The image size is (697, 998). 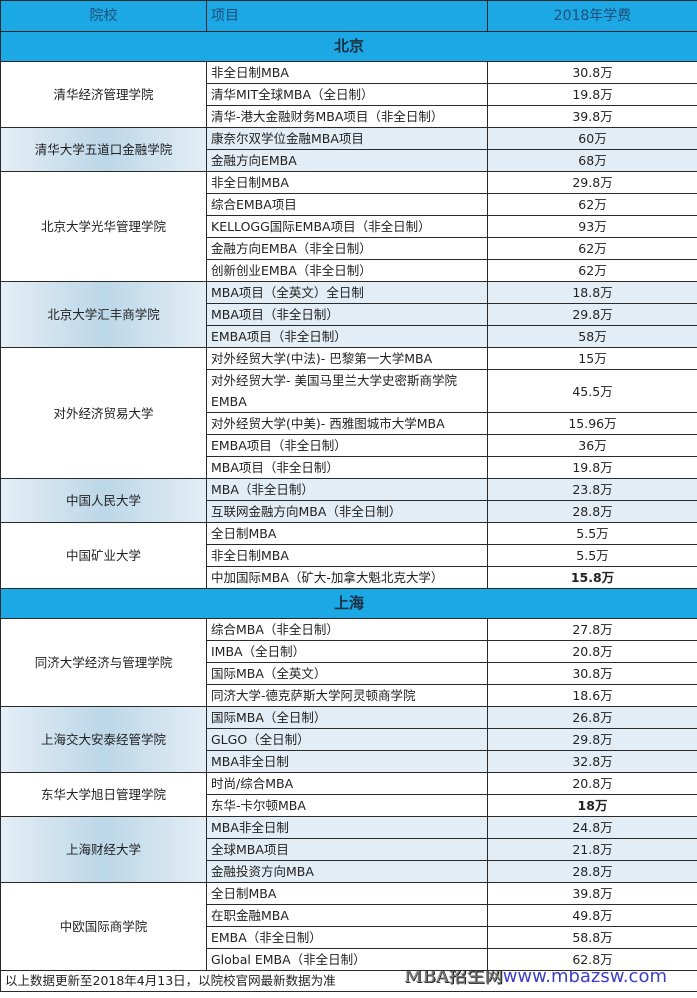 What do you see at coordinates (592, 336) in the screenshot?
I see `tuition-fee: 58万` at bounding box center [592, 336].